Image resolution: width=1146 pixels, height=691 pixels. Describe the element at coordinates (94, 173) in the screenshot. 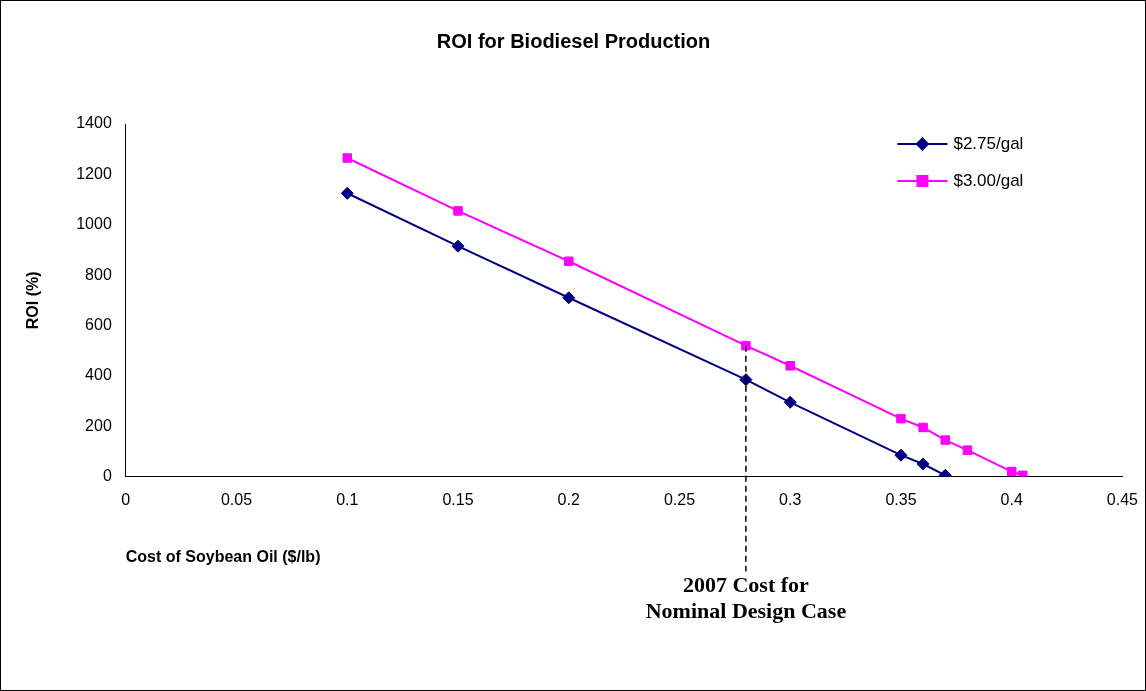

I see `y-tick-label: 1200` at that location.